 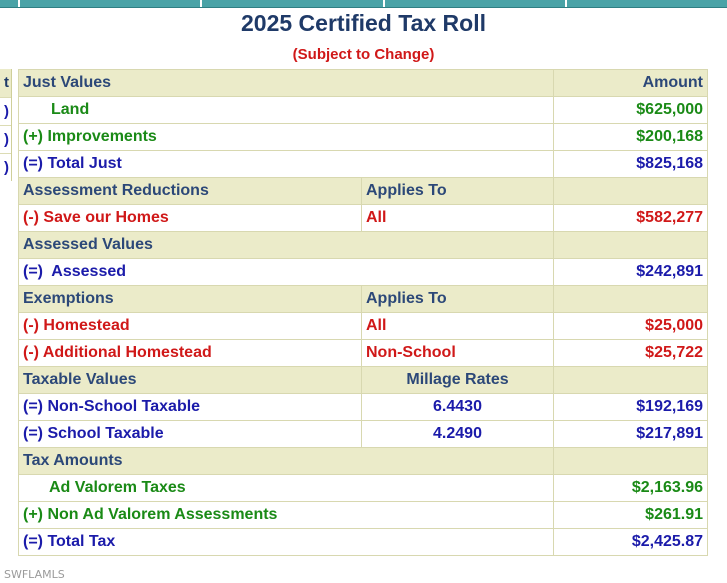 I want to click on table-row: (-) Homestead All $25,000, so click(x=363, y=326).